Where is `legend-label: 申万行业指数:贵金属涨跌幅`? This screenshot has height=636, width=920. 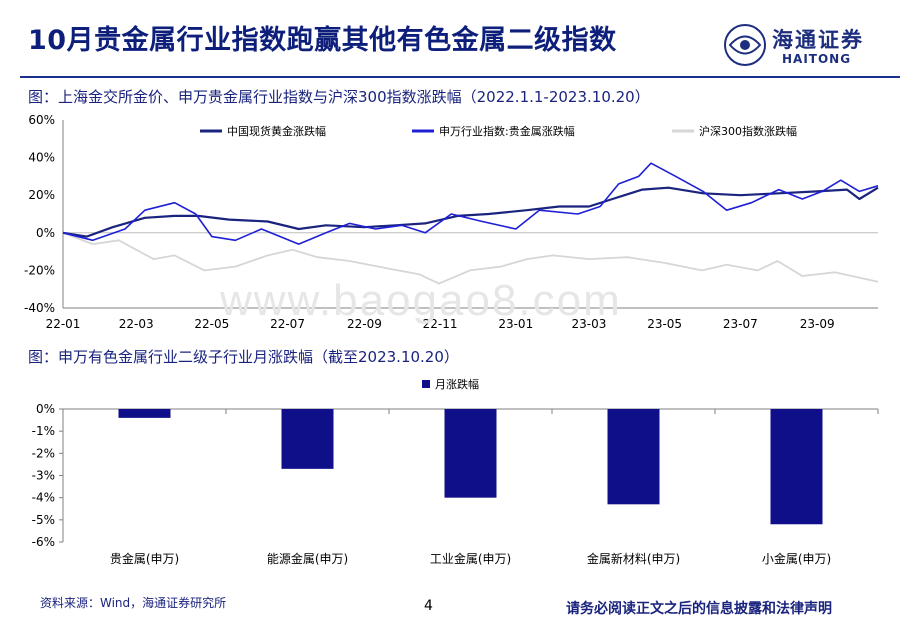
legend-label: 申万行业指数:贵金属涨跌幅 is located at coordinates (507, 131).